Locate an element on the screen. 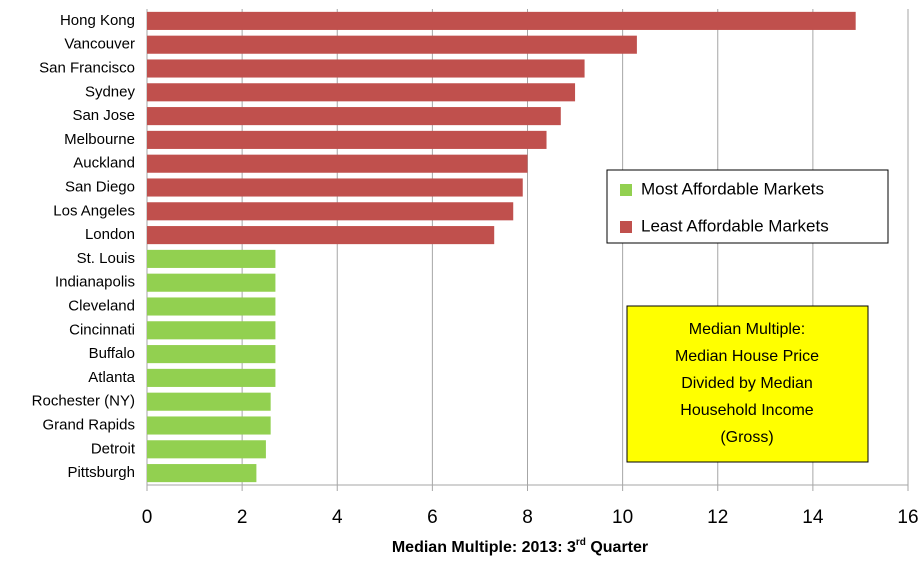 This screenshot has height=571, width=924. x-label-sup: rd is located at coordinates (581, 542).